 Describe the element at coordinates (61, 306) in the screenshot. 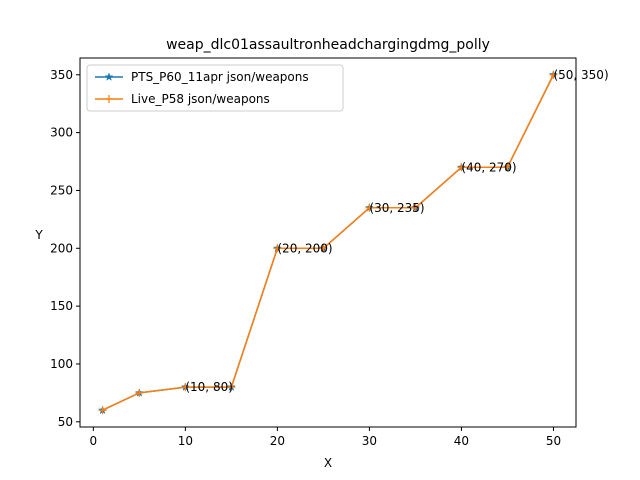

I see `y-tick-label: 150` at that location.